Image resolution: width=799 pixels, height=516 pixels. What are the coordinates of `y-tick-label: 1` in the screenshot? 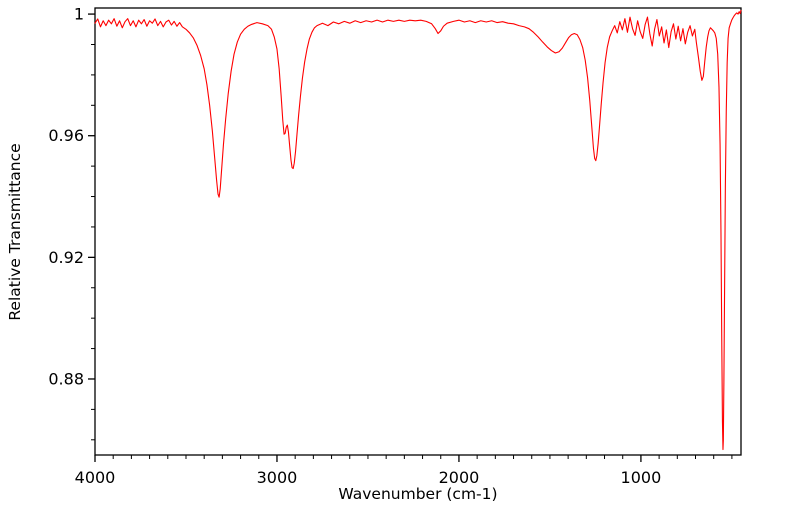 It's located at (79, 14).